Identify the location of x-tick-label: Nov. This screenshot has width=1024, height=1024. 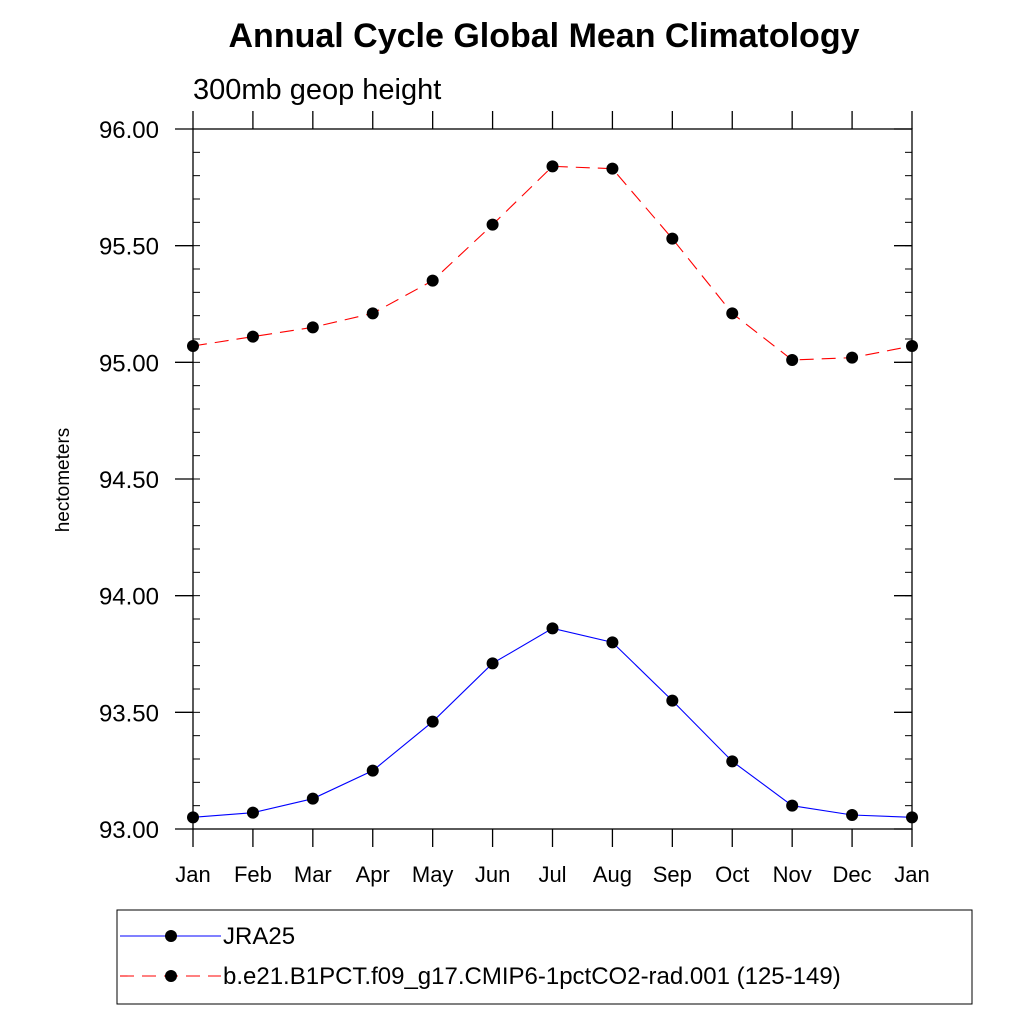
(792, 874).